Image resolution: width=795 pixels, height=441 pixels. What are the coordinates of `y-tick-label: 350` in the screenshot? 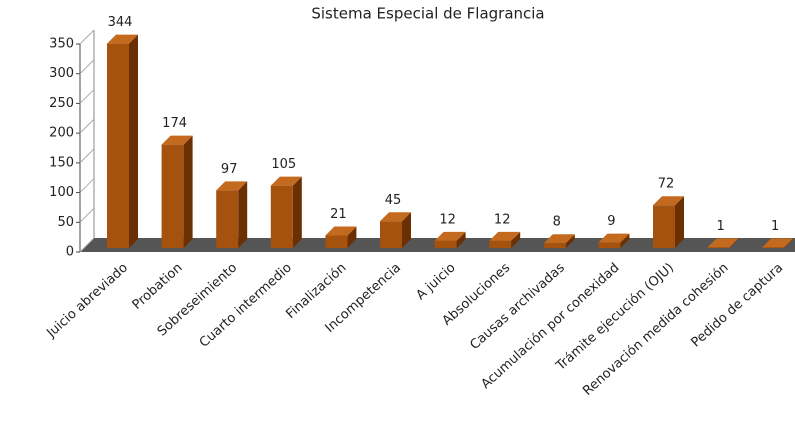 It's located at (61, 44).